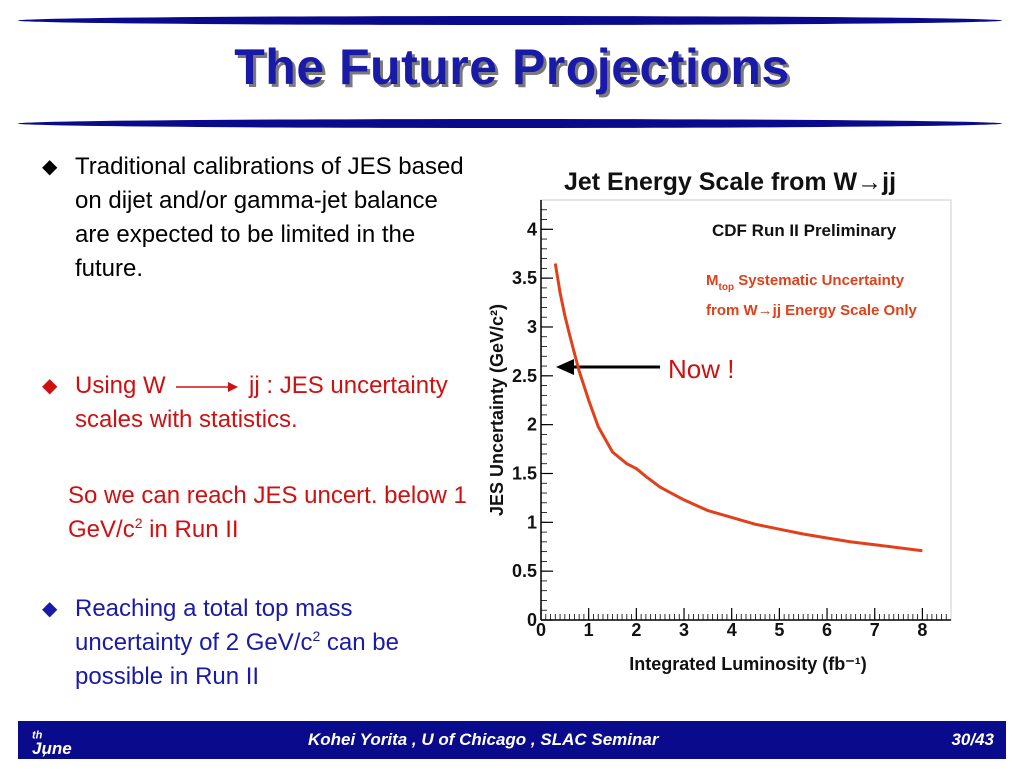  What do you see at coordinates (138, 523) in the screenshot?
I see `note-superscript: 2` at bounding box center [138, 523].